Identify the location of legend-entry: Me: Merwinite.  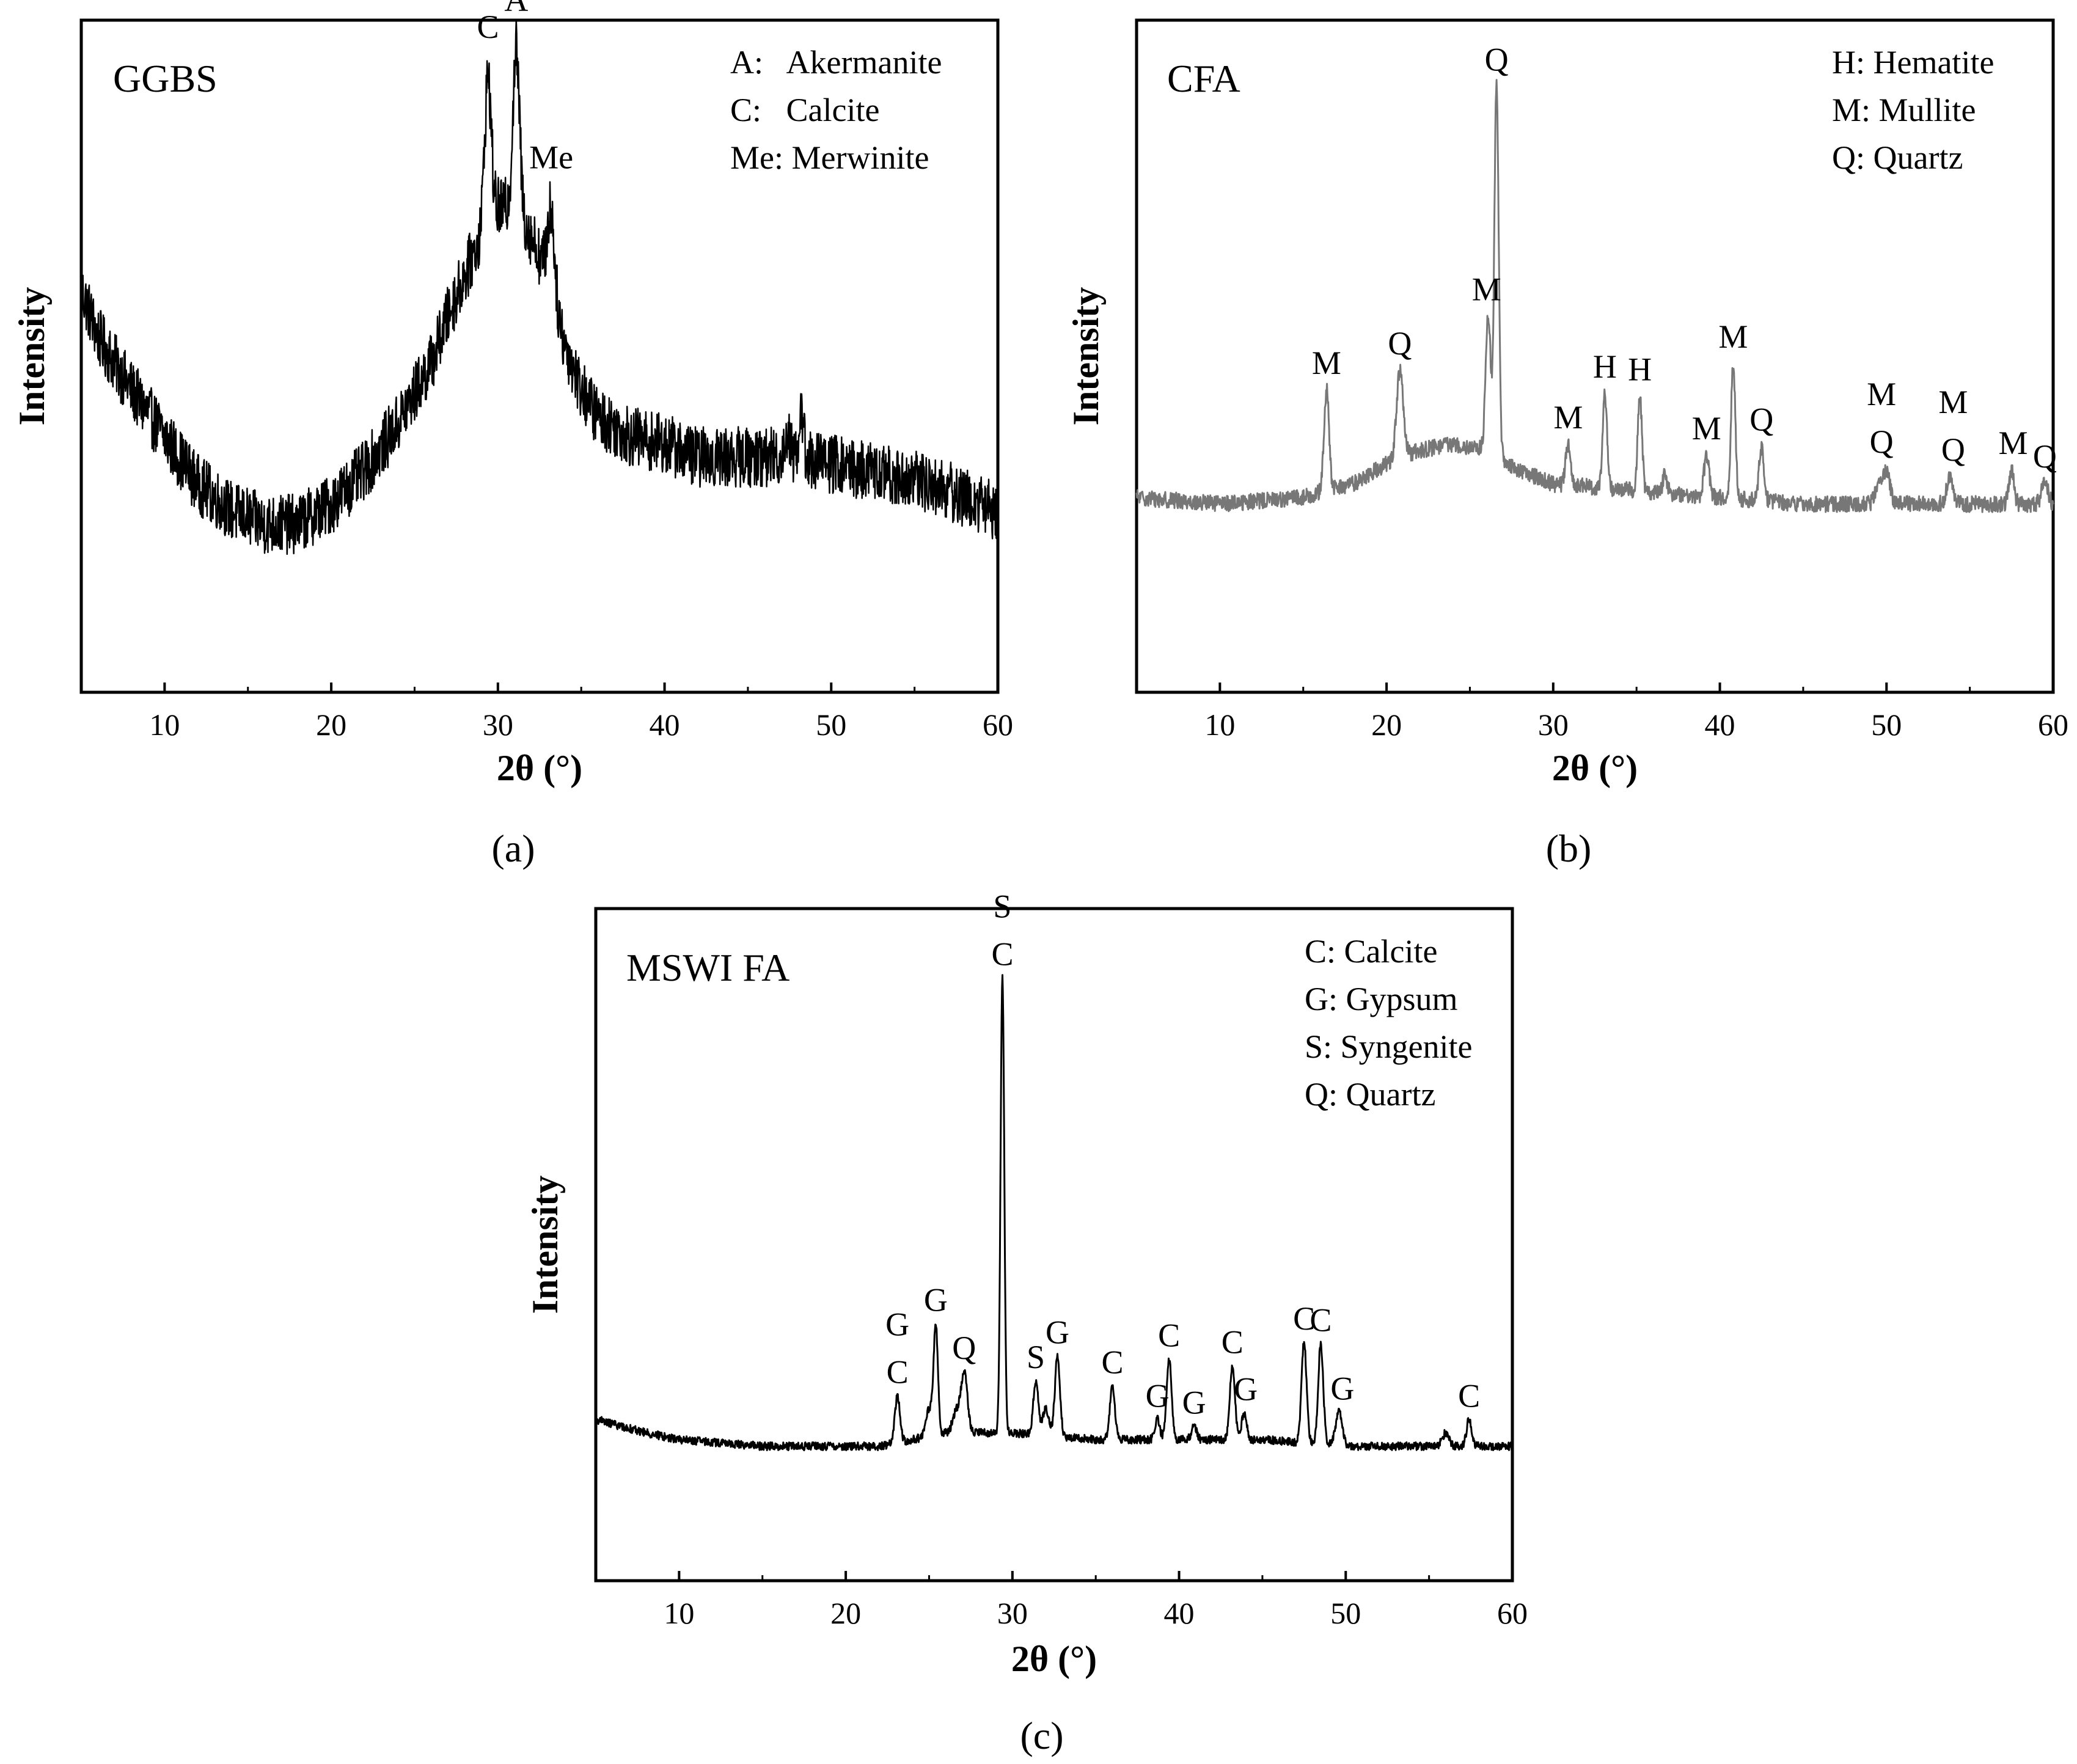
(829, 158).